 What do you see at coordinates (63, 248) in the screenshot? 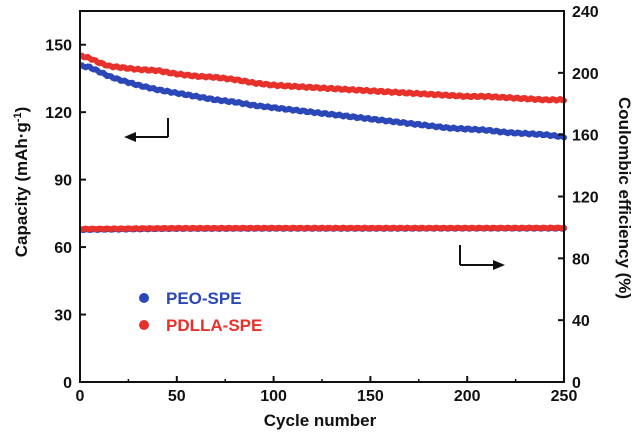
I see `y-left-tick-label: 60` at bounding box center [63, 248].